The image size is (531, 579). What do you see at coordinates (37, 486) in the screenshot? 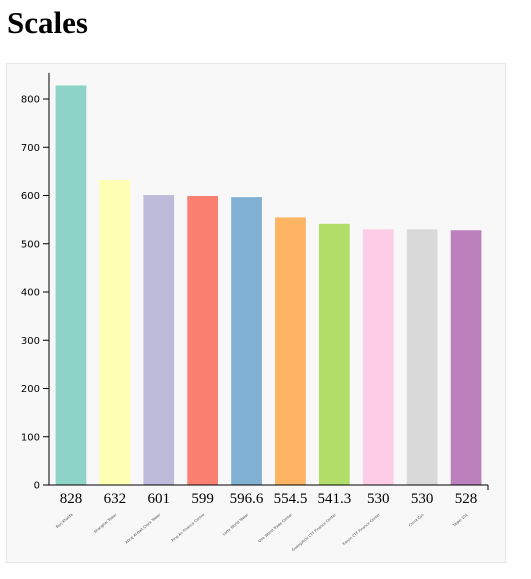
I see `y-tick-label: 0` at bounding box center [37, 486].